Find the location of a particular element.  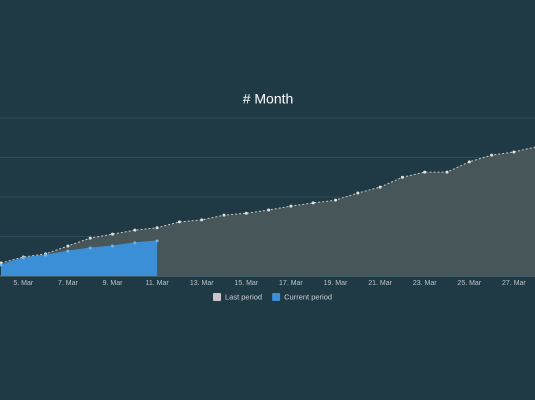

x-tick-label: 13. Mar is located at coordinates (202, 283).